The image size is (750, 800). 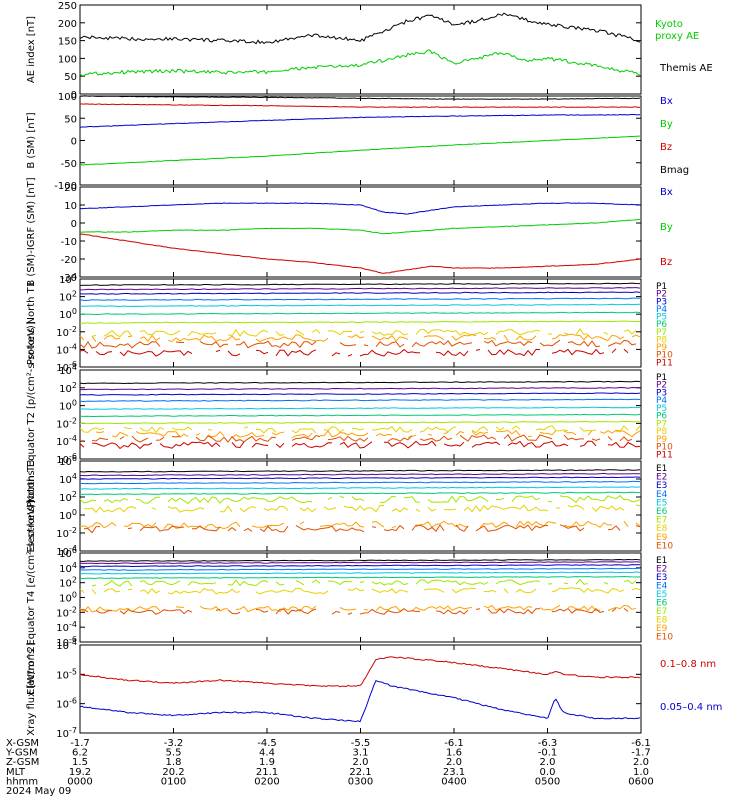 I want to click on ephemeris-value: -6.1, so click(x=454, y=743).